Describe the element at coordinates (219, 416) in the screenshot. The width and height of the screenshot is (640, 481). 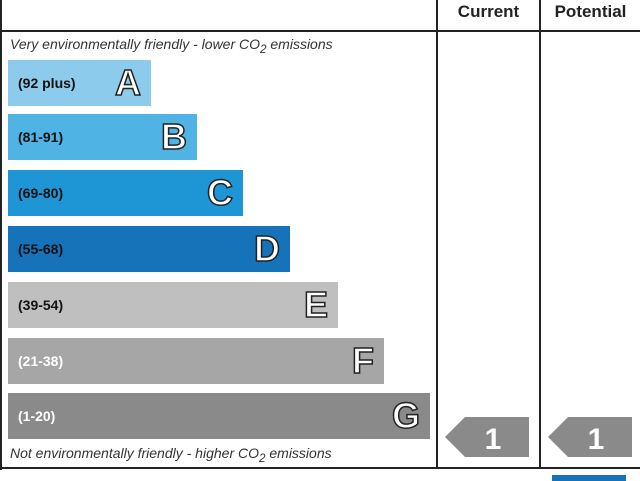
I see `band-G: (1-20) G` at that location.